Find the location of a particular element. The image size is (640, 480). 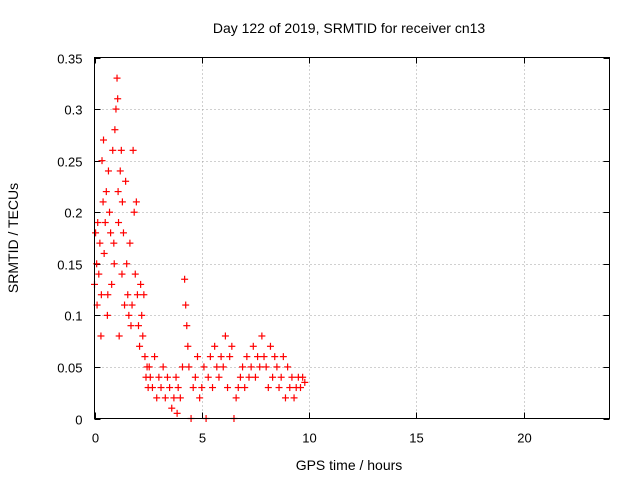

y-tick-label: 0.1 is located at coordinates (73, 316).